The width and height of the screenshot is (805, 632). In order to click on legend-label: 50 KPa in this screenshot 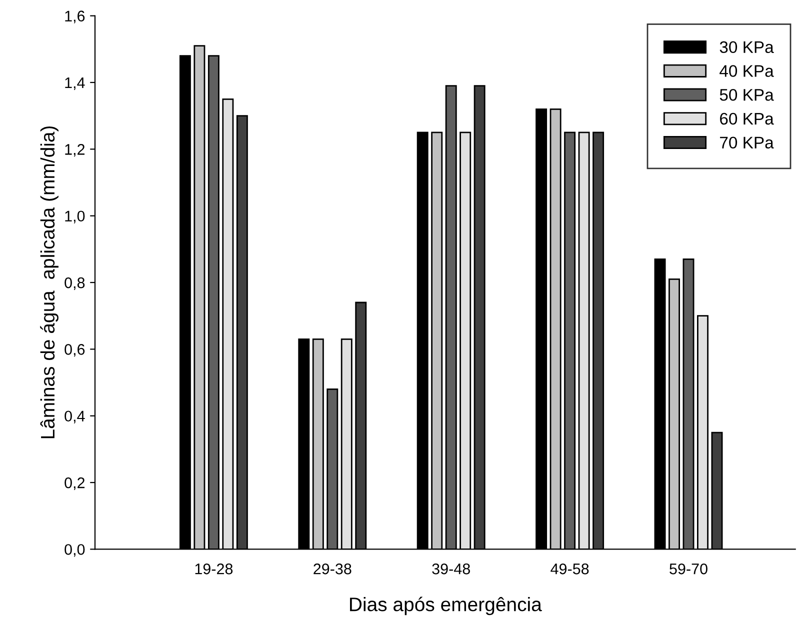, I will do `click(747, 94)`.